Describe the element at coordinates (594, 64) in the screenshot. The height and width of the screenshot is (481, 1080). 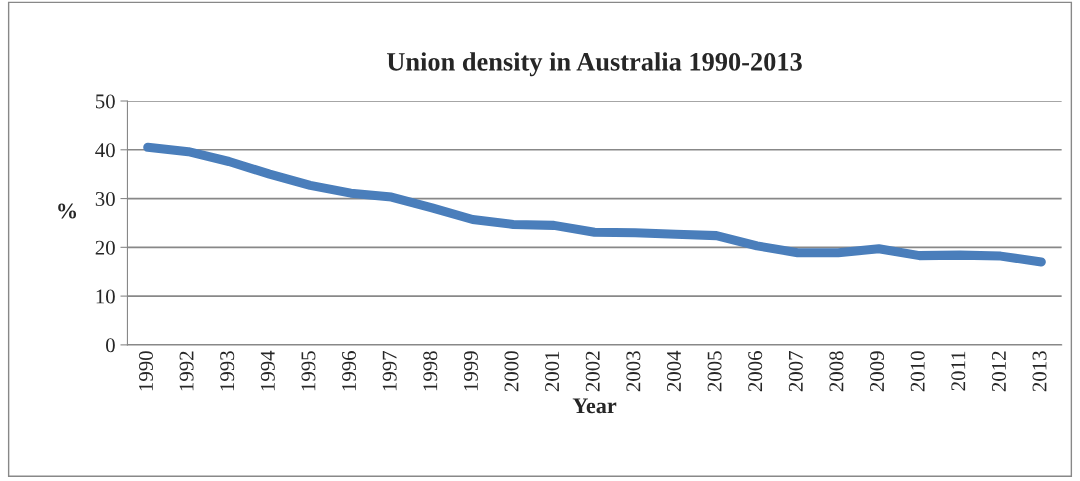
I see `chart-title: Union density in Australia 1990-2013` at that location.